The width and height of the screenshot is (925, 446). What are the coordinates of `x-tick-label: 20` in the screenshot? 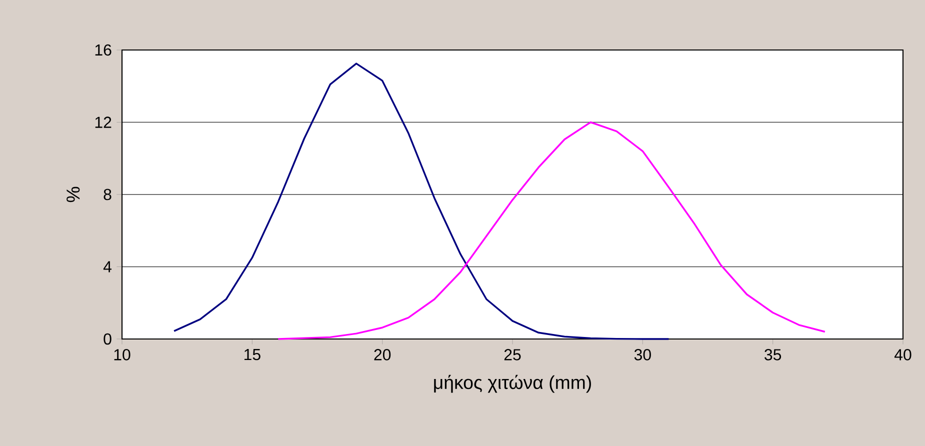 It's located at (382, 354).